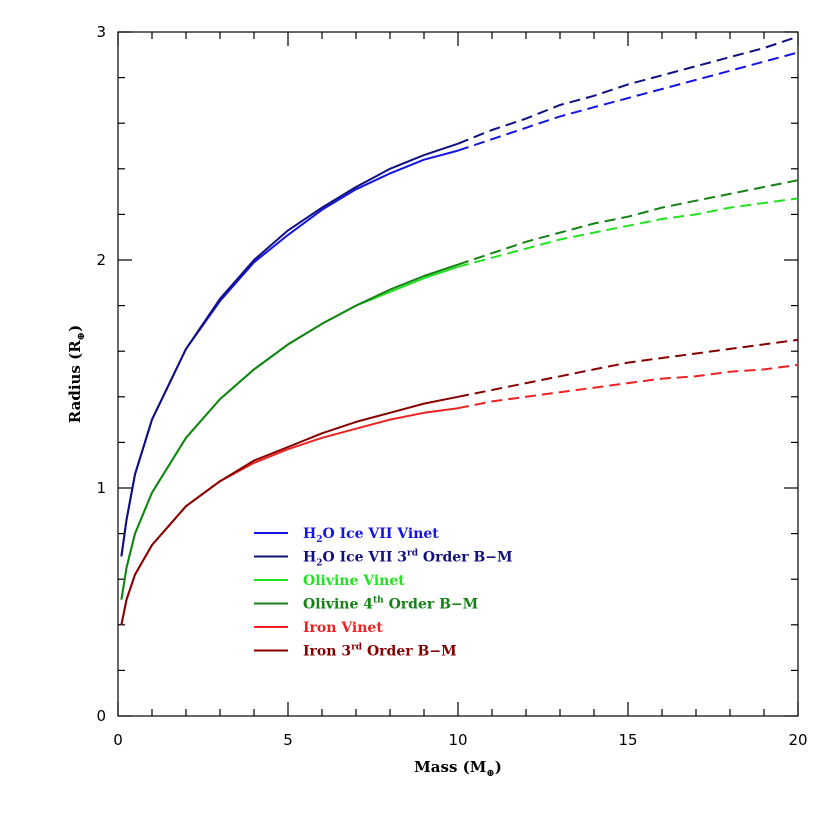 This screenshot has height=830, width=830. What do you see at coordinates (797, 740) in the screenshot?
I see `x-tick-label: 20` at bounding box center [797, 740].